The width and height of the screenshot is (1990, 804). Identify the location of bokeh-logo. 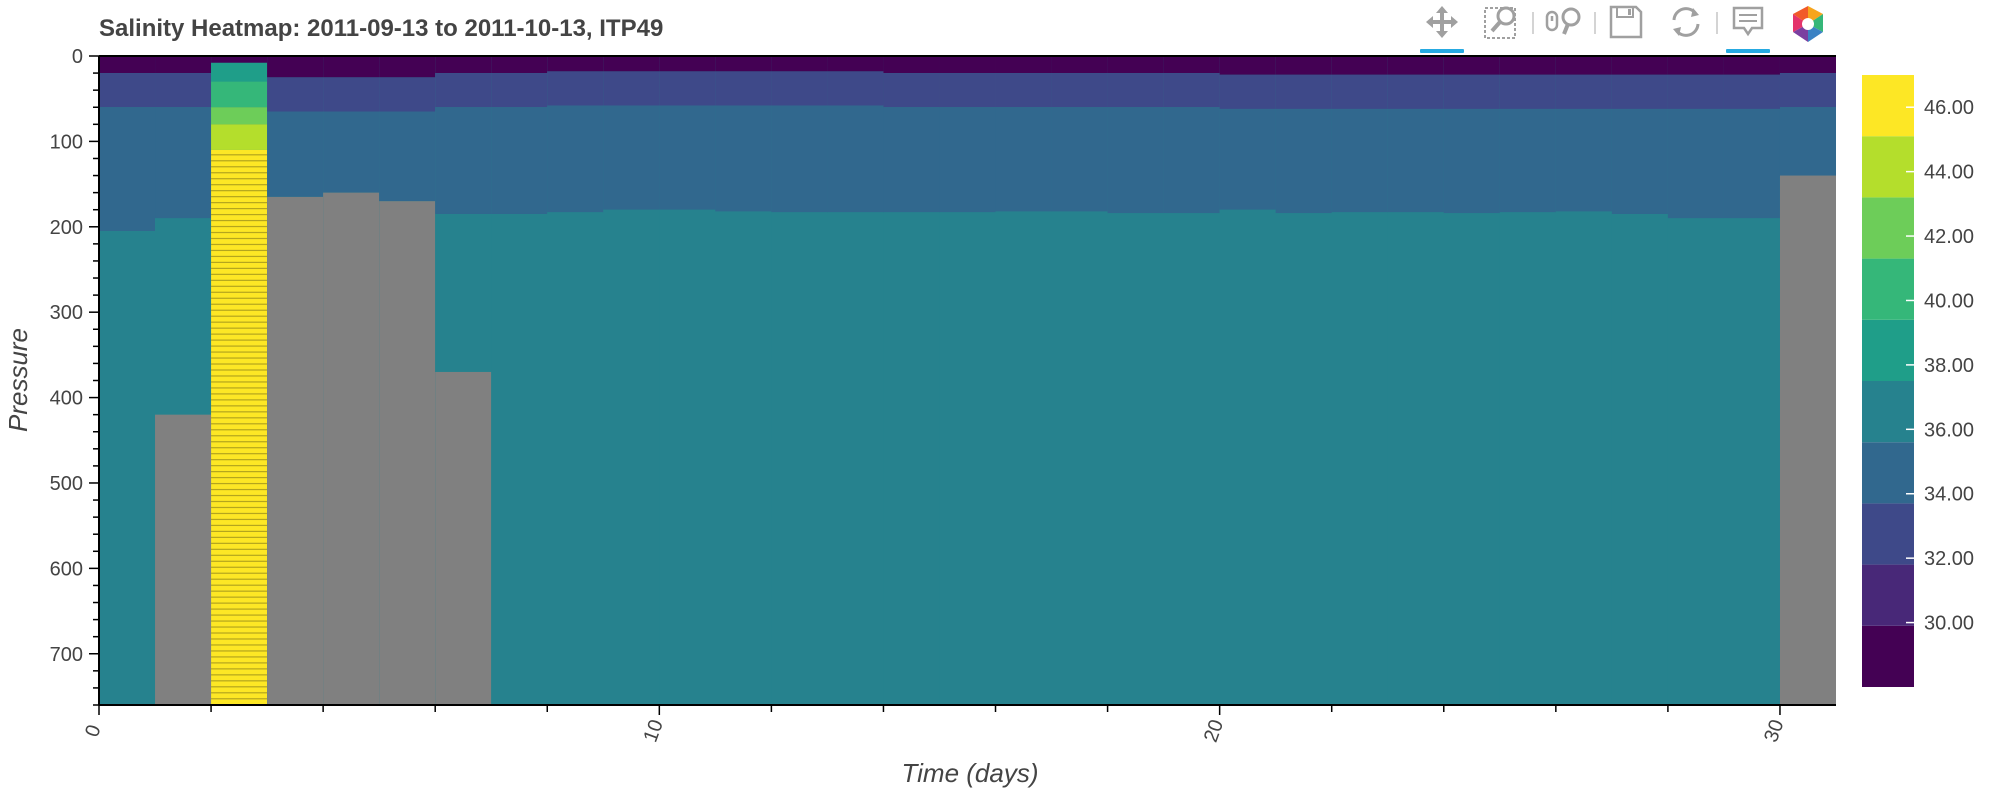
(1808, 28).